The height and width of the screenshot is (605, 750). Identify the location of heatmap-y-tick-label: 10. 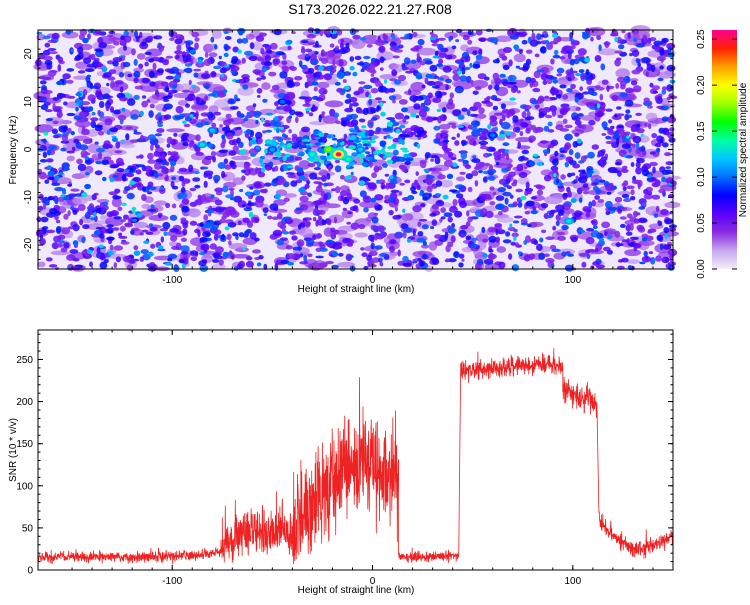
(28, 102).